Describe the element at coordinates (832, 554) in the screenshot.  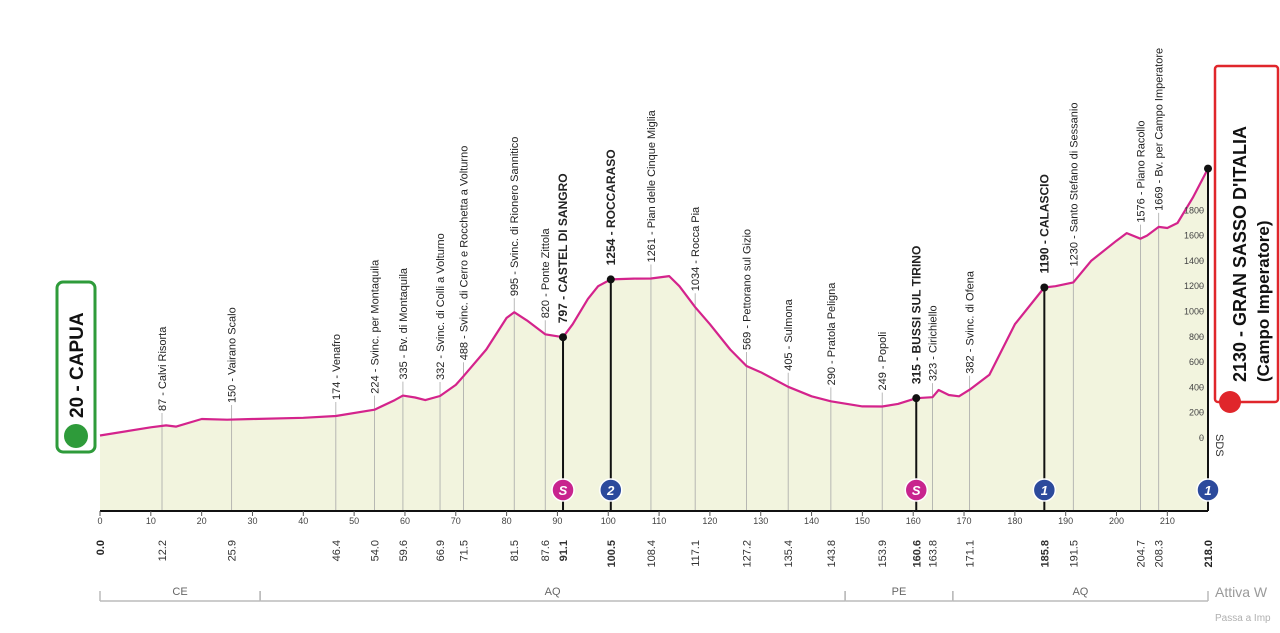
I see `km-label: 143.8` at that location.